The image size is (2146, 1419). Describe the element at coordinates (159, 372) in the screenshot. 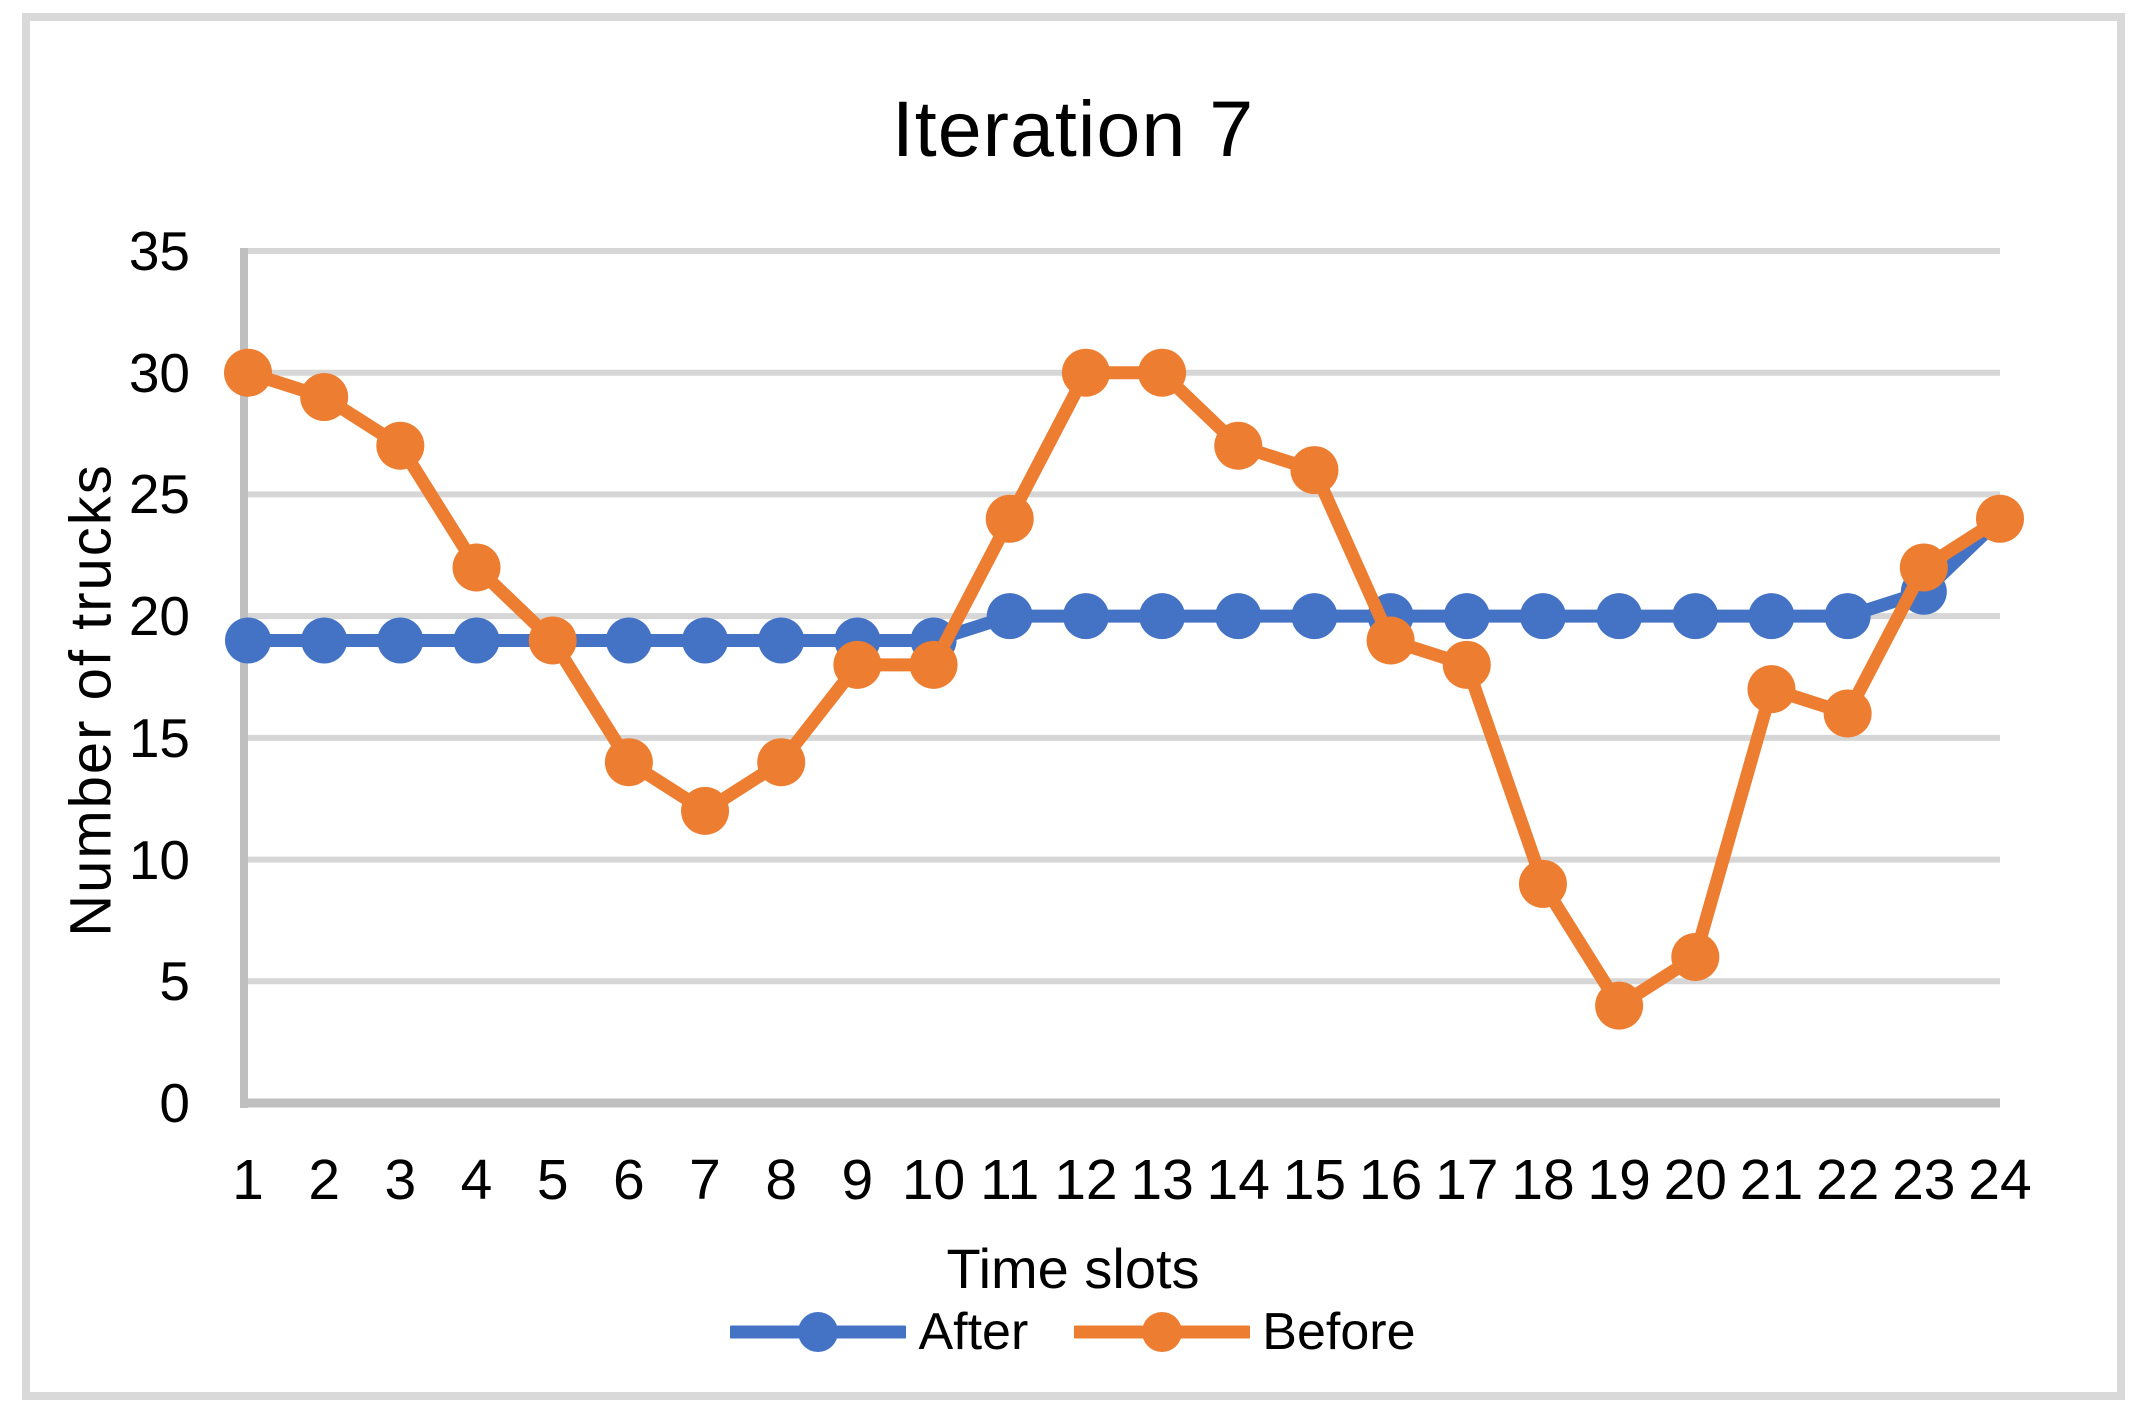

I see `y-tick-label: 30` at that location.